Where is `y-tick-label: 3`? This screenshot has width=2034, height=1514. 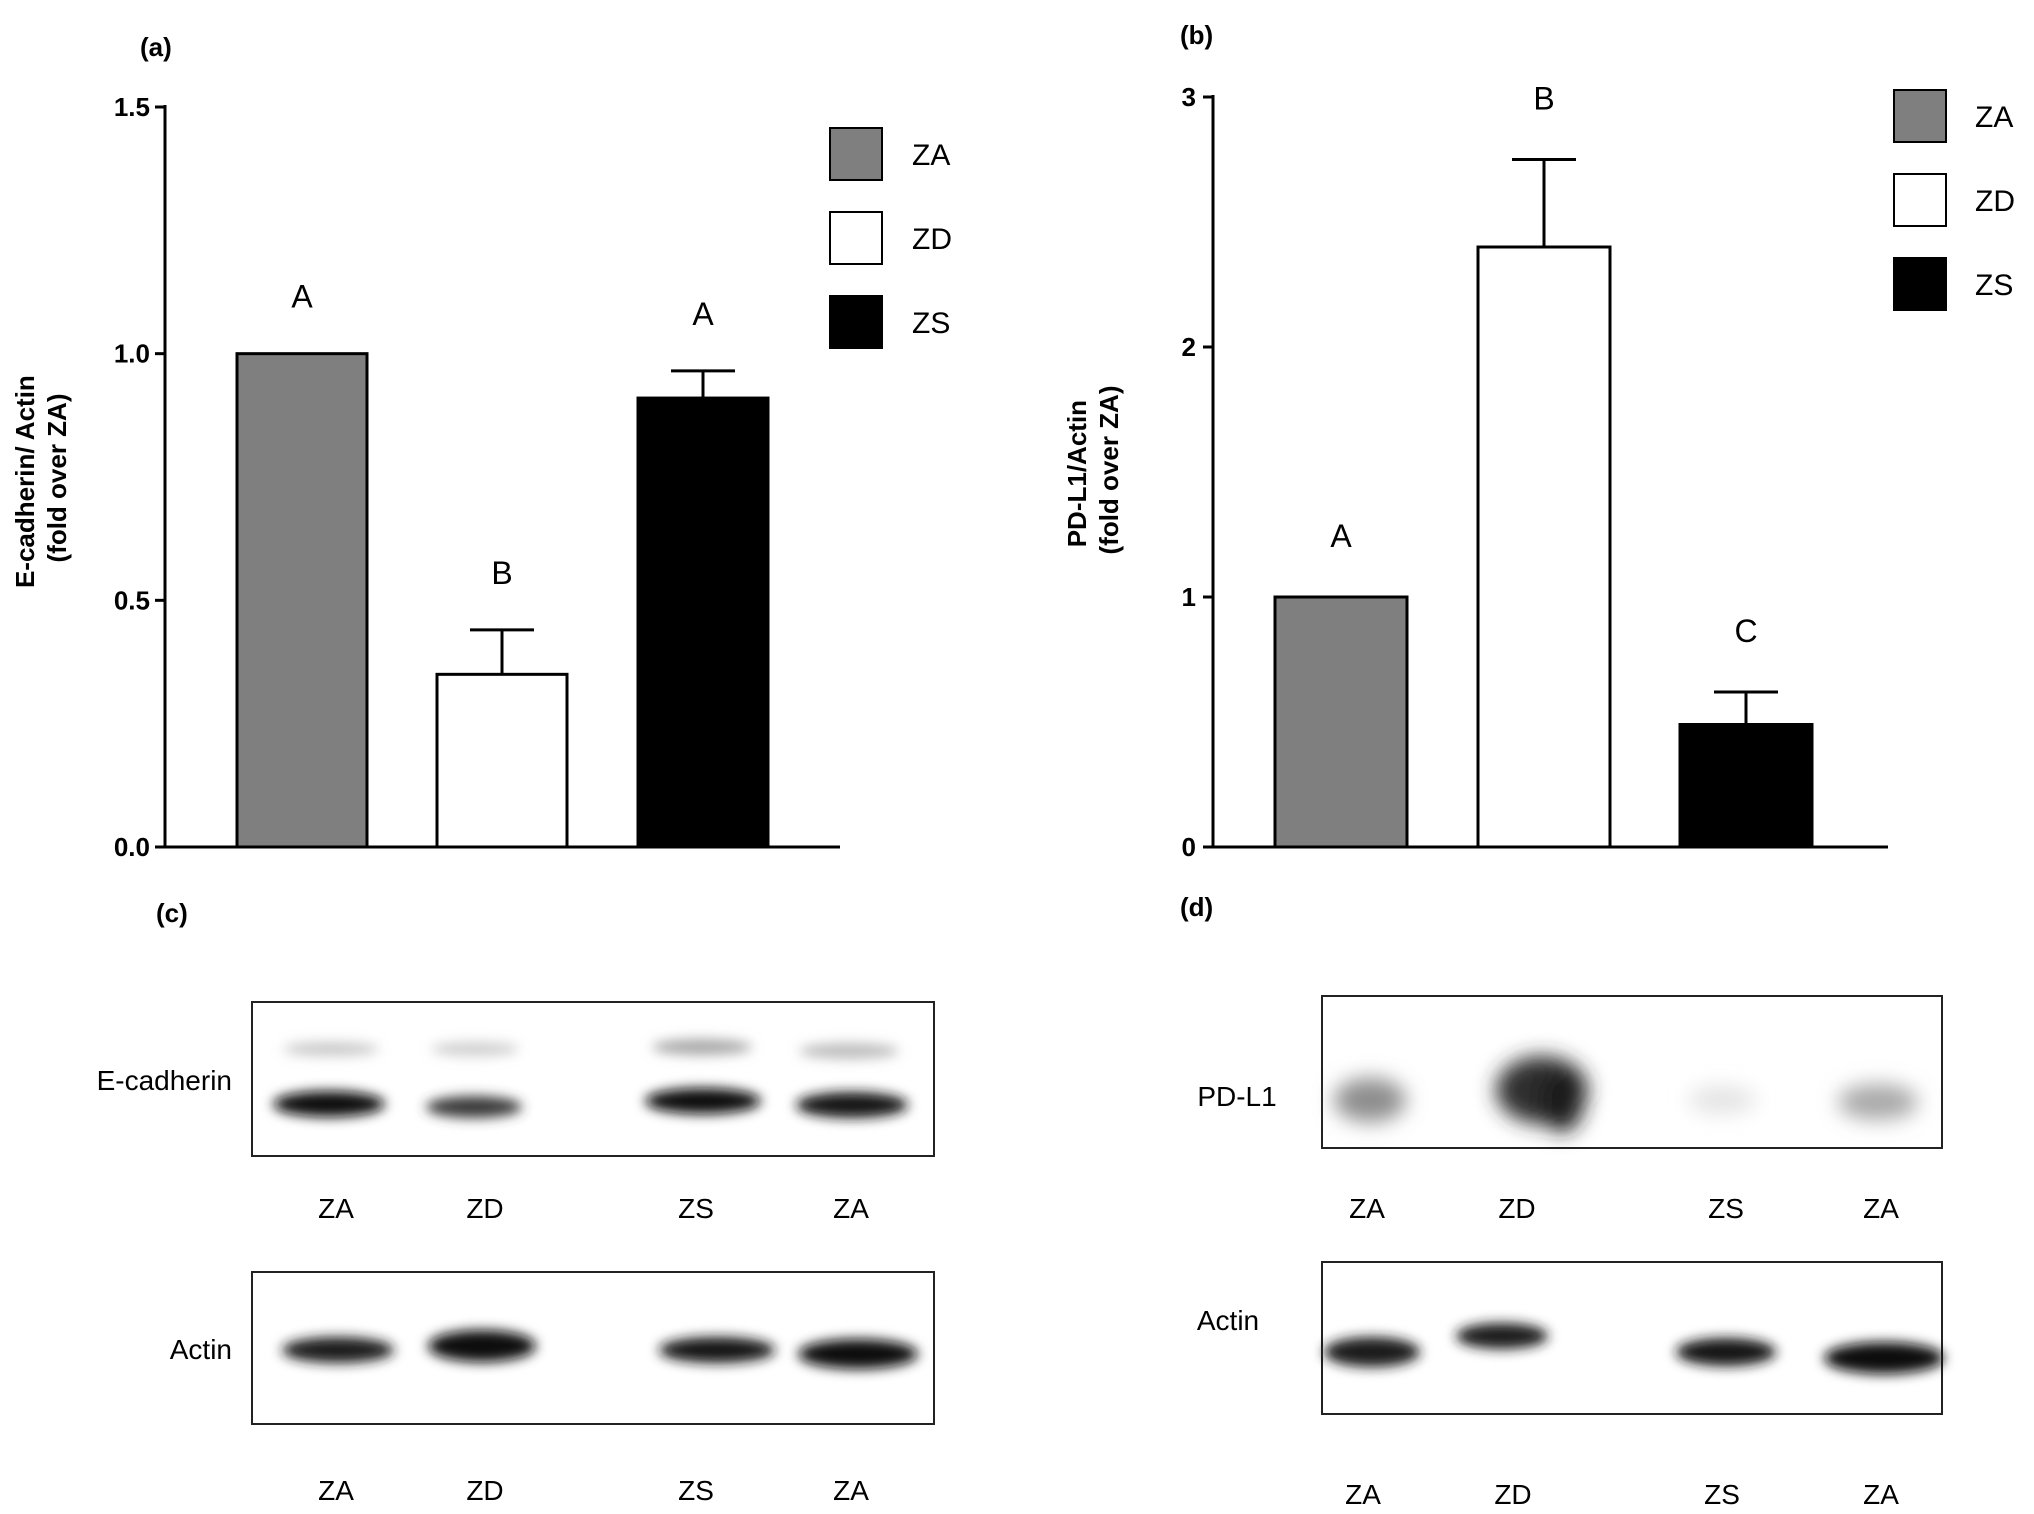 y-tick-label: 3 is located at coordinates (1189, 97).